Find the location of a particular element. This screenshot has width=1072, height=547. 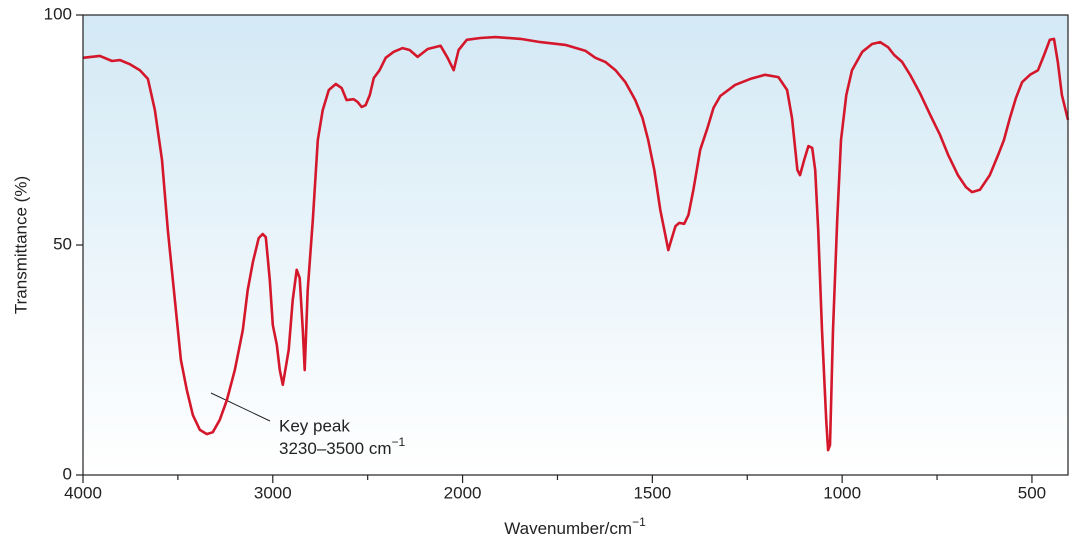

y-tick-label: 100 is located at coordinates (58, 13).